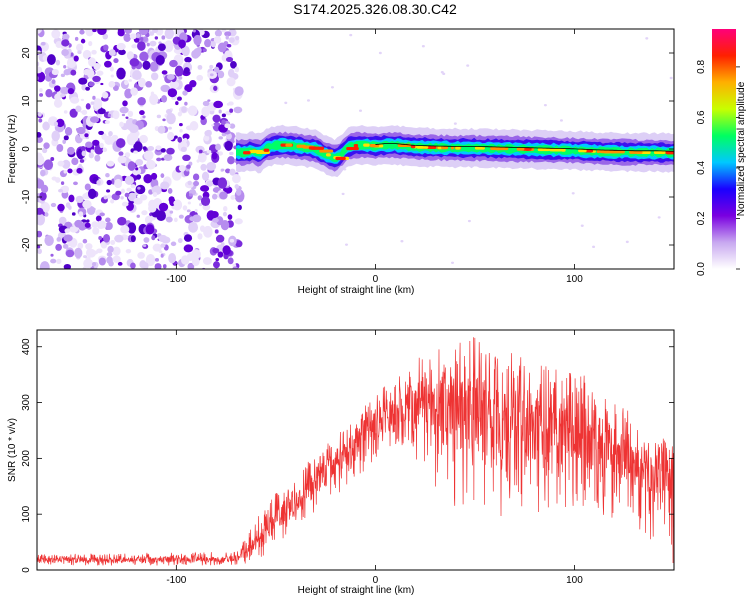 The height and width of the screenshot is (600, 750). I want to click on snr-y-tick-label: 300, so click(26, 402).